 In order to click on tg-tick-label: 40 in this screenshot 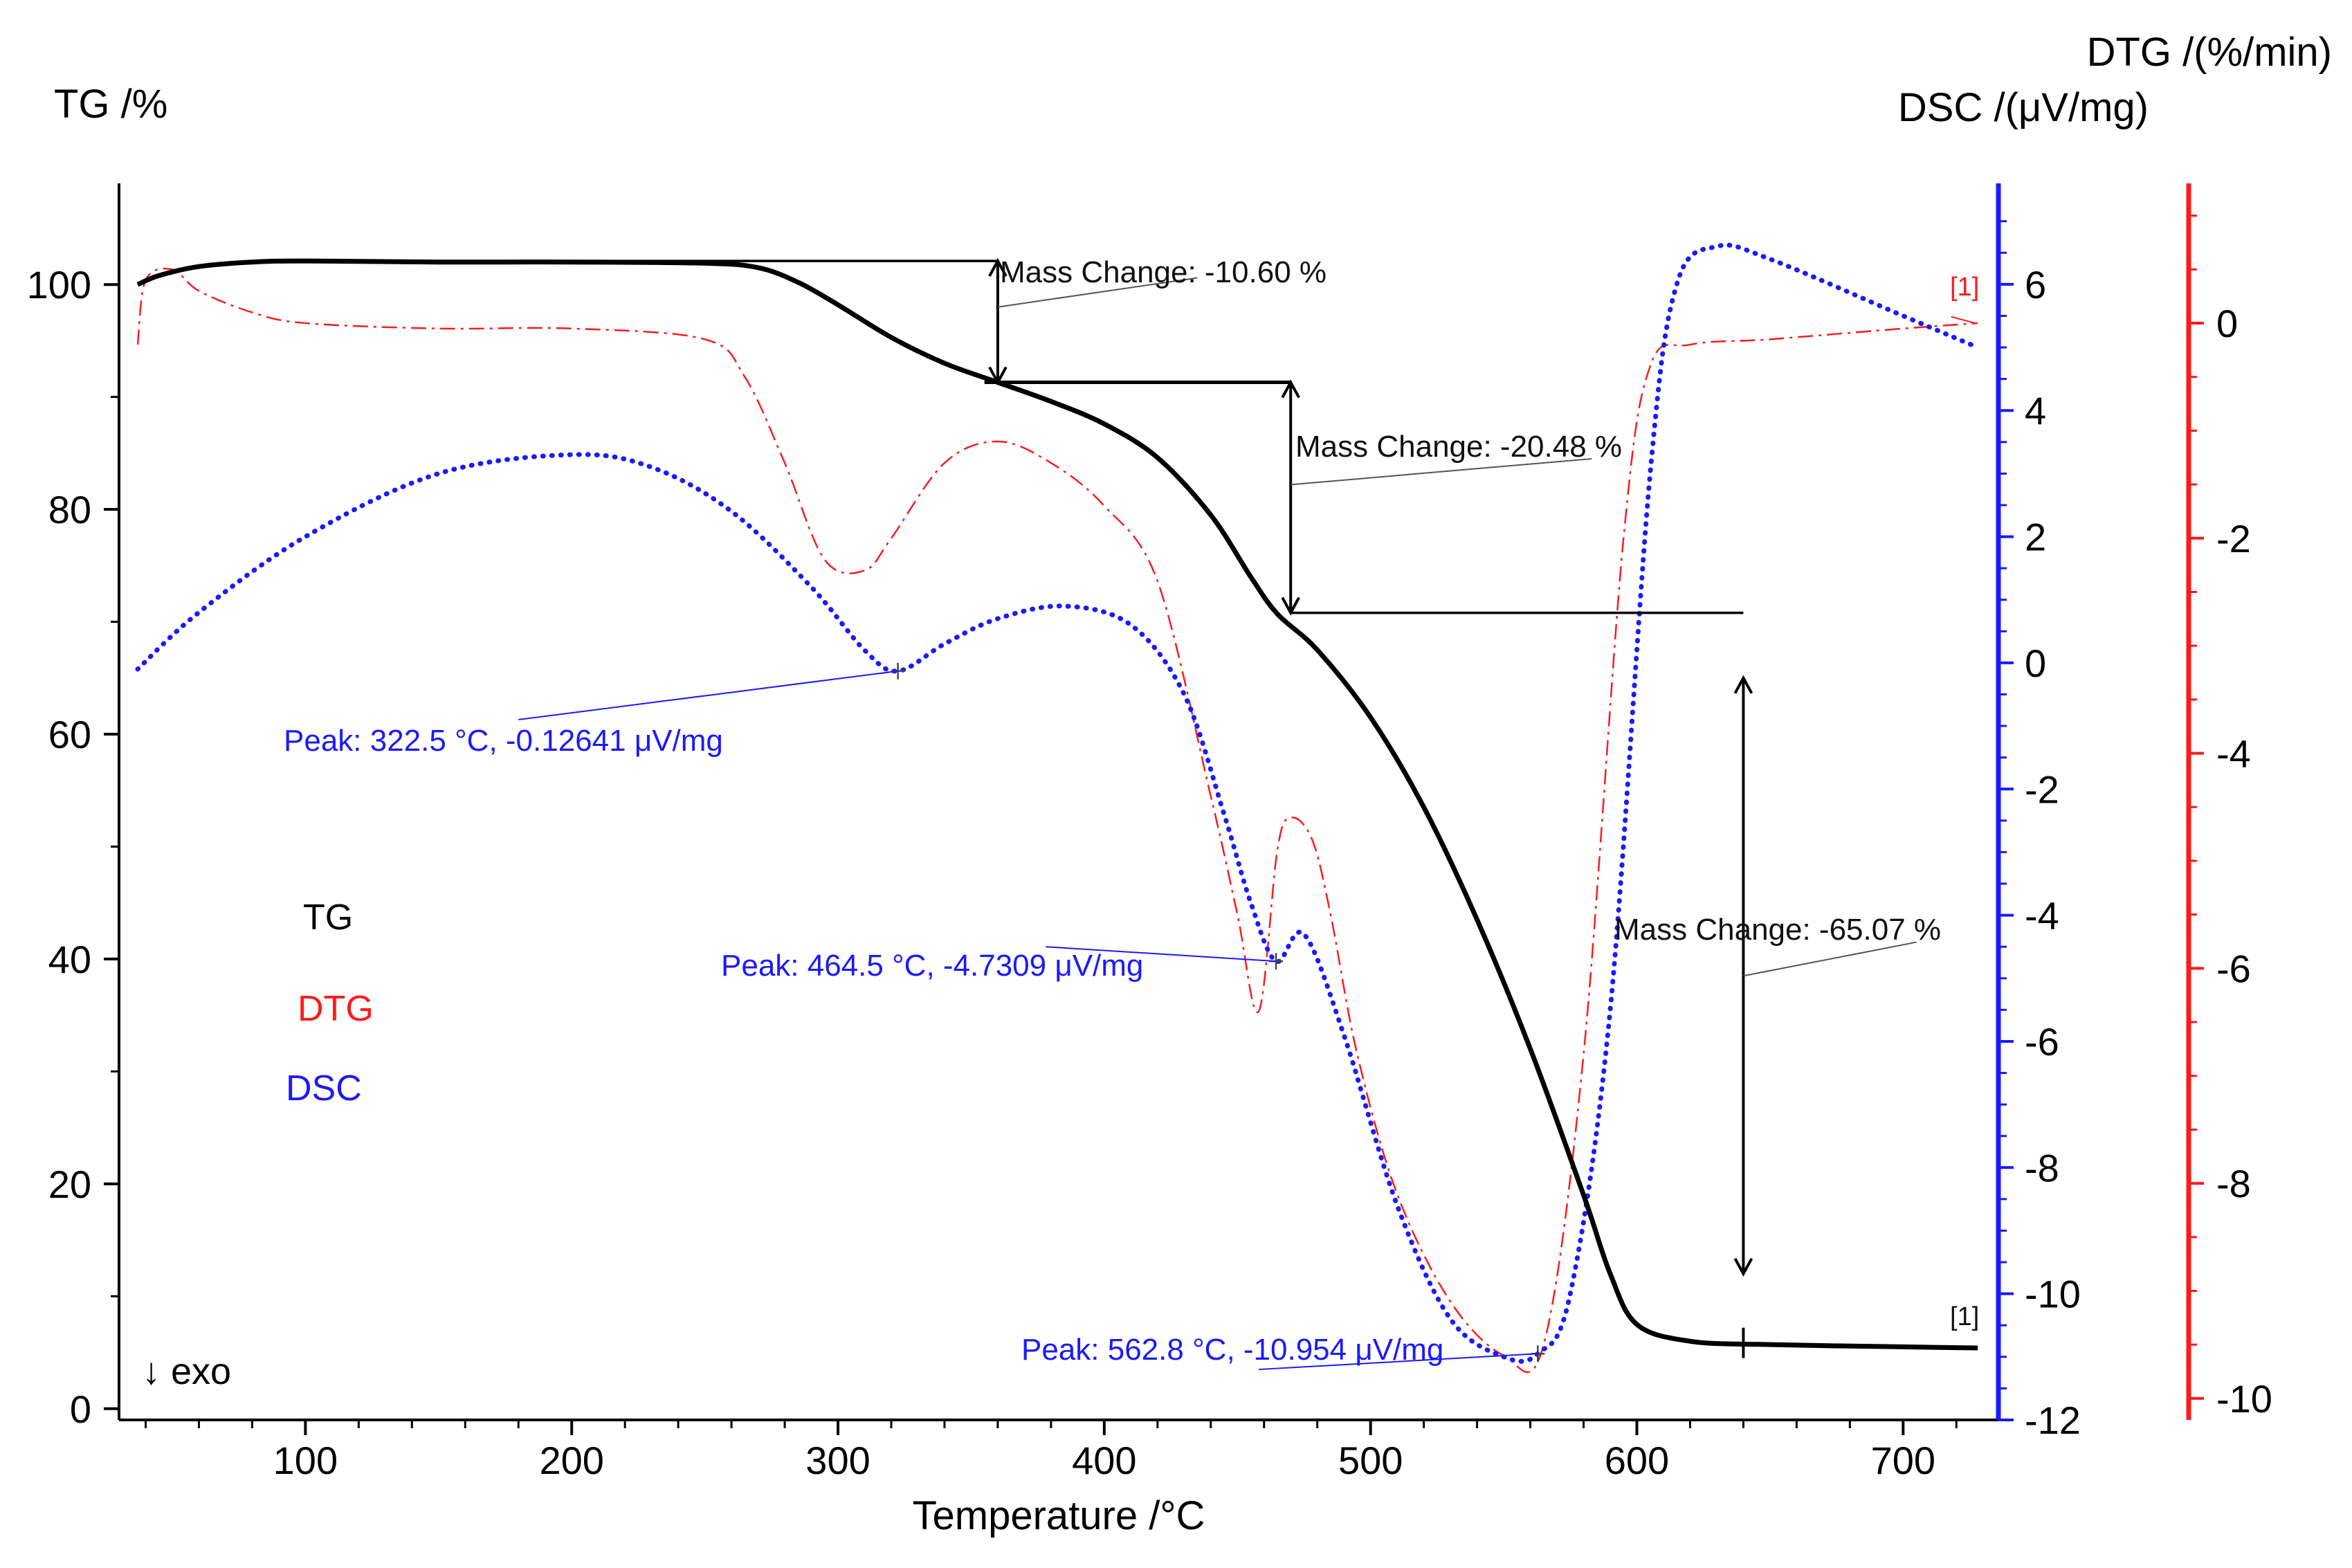, I will do `click(69, 960)`.